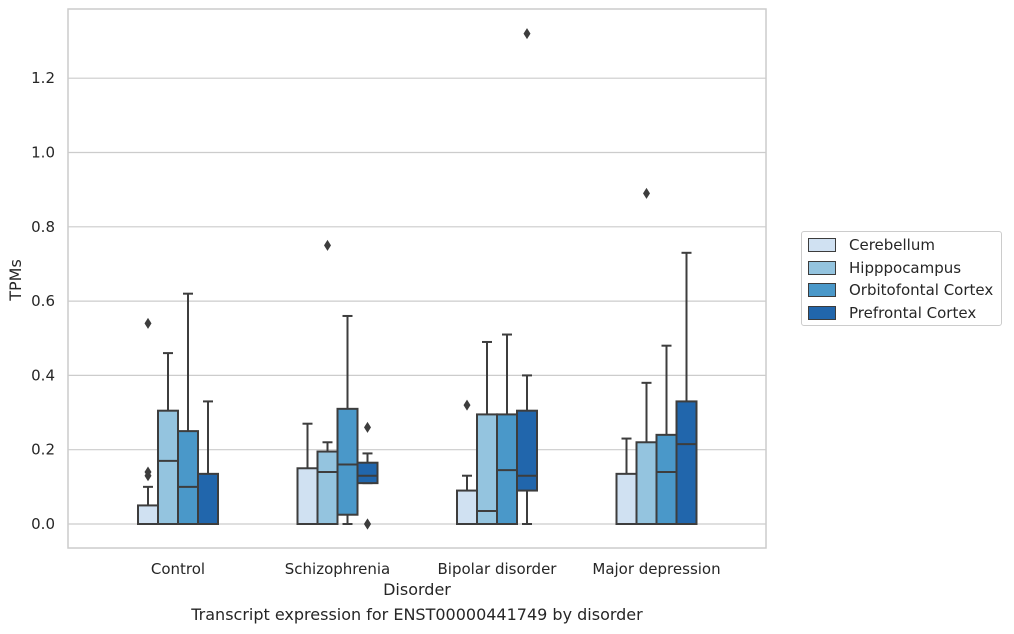 This screenshot has width=1014, height=634. I want to click on y-tick-label: 0.4, so click(43, 375).